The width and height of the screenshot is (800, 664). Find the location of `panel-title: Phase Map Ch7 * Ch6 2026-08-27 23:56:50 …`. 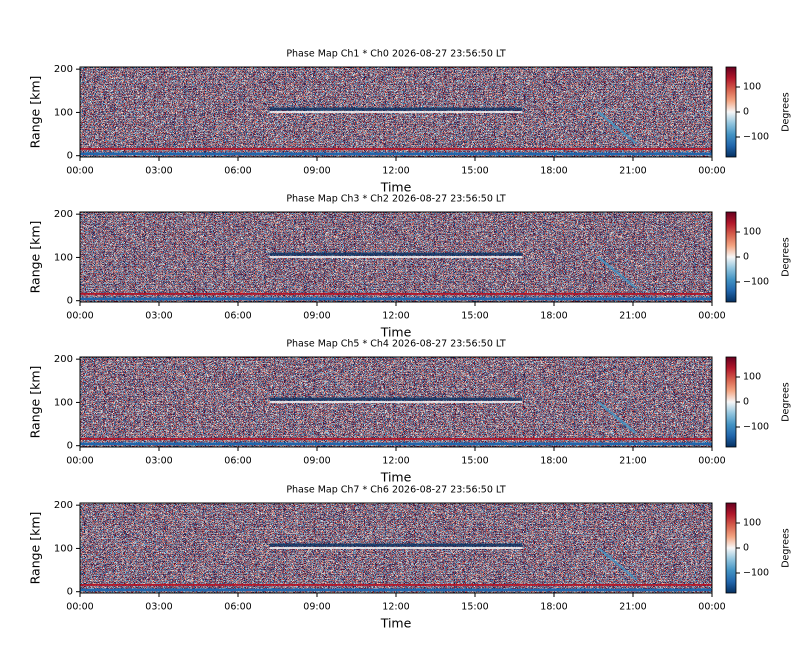

panel-title: Phase Map Ch7 * Ch6 2026-08-27 23:56:50 … is located at coordinates (396, 490).